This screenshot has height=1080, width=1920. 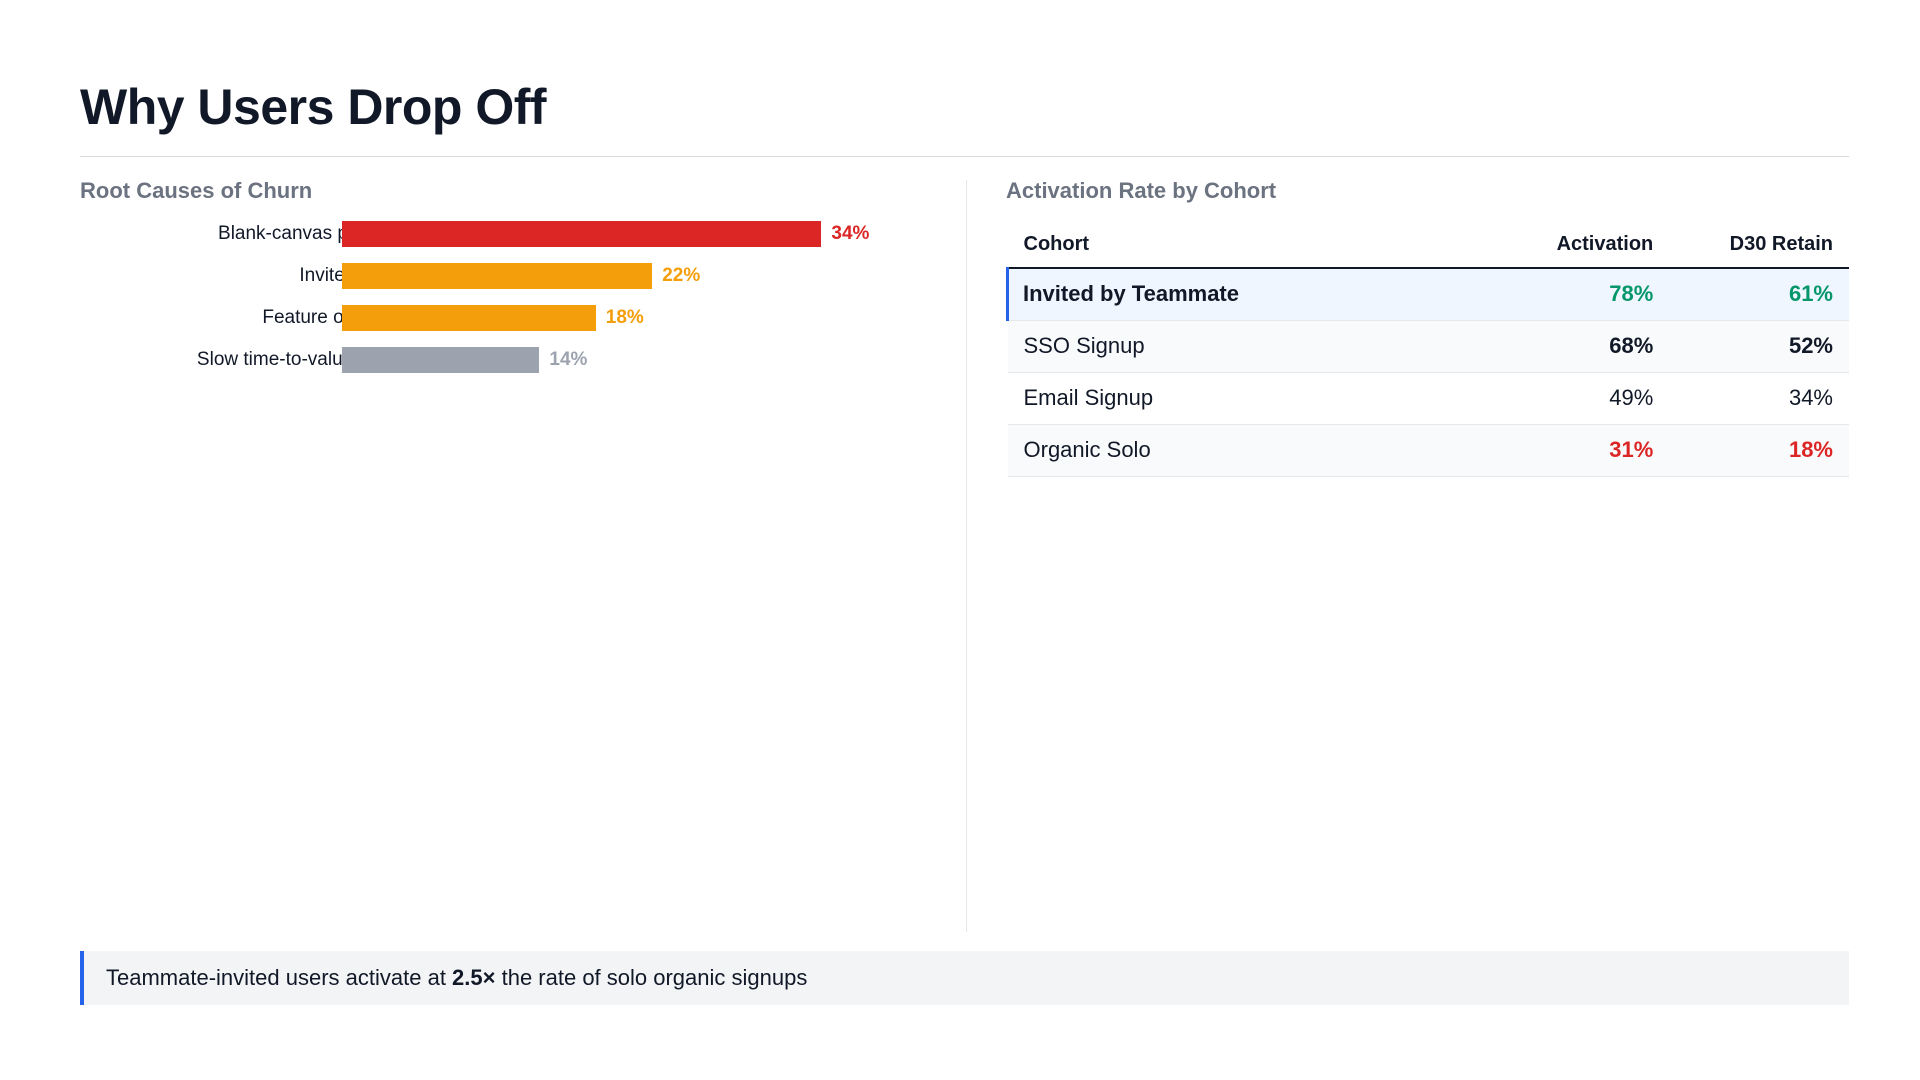 I want to click on retain-cell: 61%, so click(x=1759, y=294).